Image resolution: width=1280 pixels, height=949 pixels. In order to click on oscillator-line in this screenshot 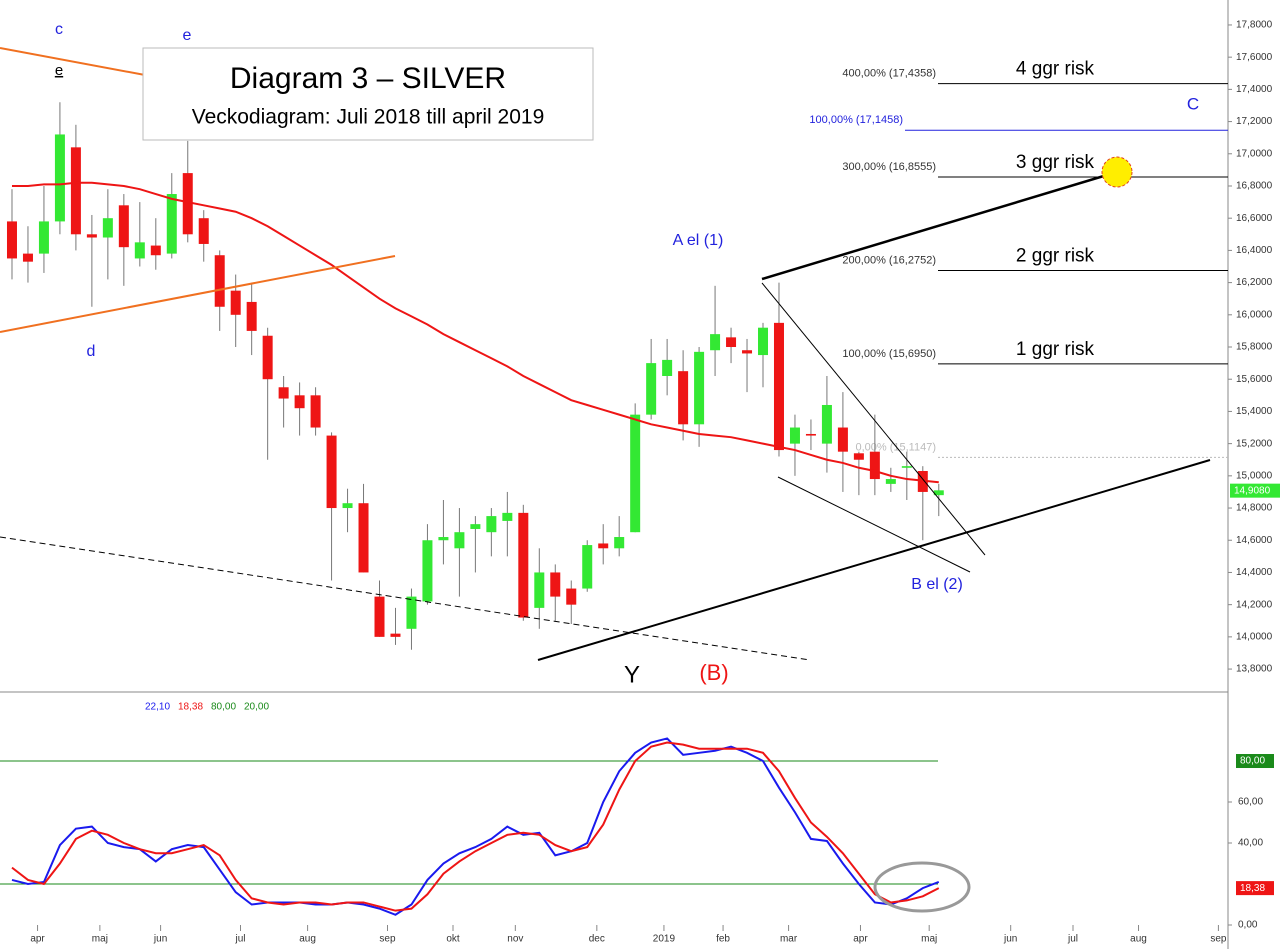, I will do `click(475, 826)`.